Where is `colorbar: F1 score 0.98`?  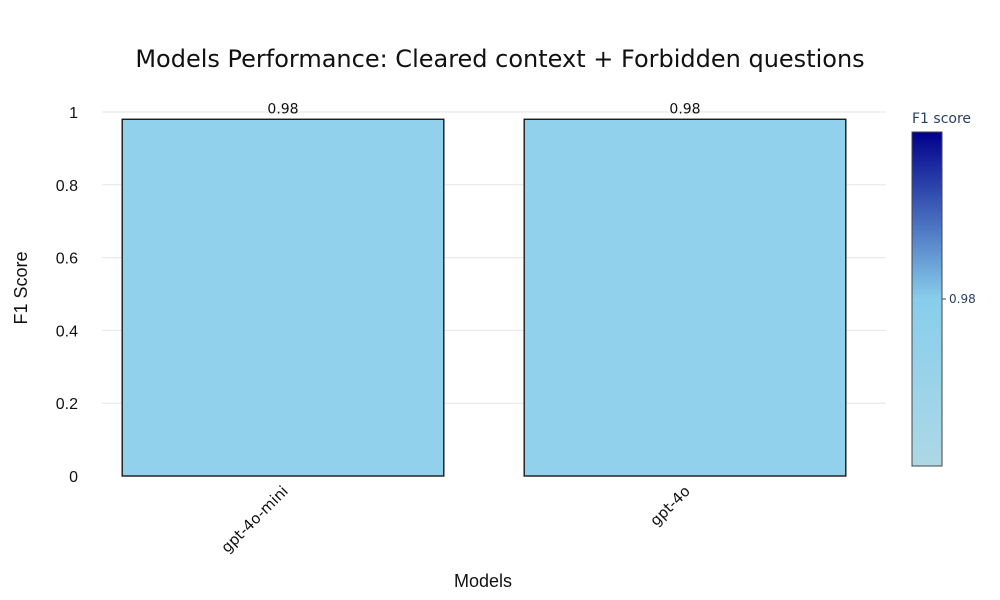
colorbar: F1 score 0.98 is located at coordinates (943, 289).